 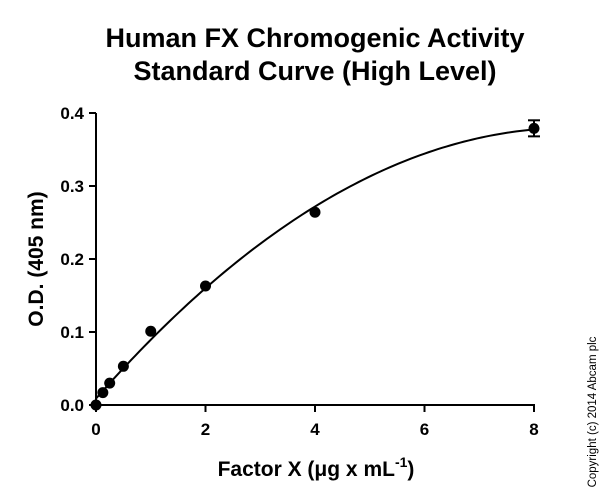 I want to click on x-tick-label: 8, so click(x=533, y=429).